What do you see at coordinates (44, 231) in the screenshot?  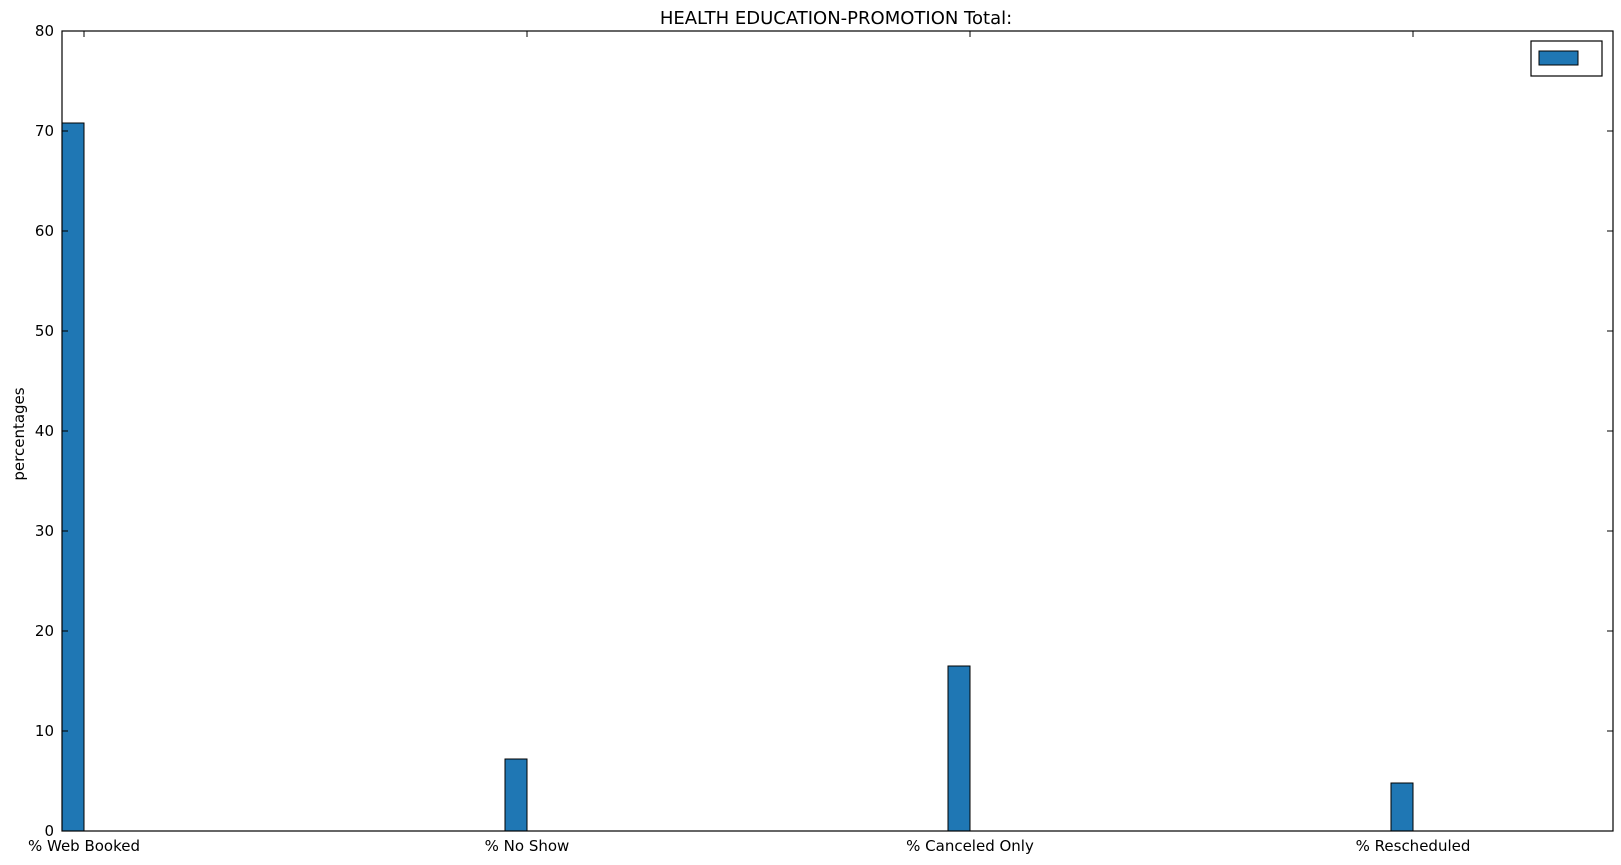 I see `y-tick-label-6: 60` at bounding box center [44, 231].